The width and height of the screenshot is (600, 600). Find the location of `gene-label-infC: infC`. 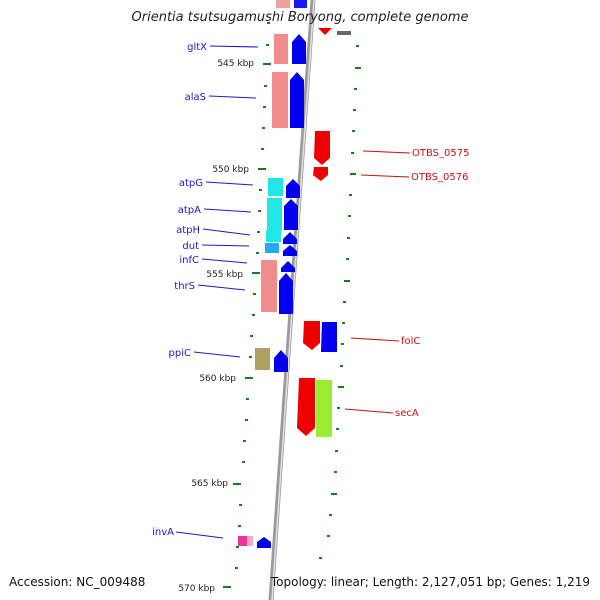

gene-label-infC: infC is located at coordinates (189, 260).